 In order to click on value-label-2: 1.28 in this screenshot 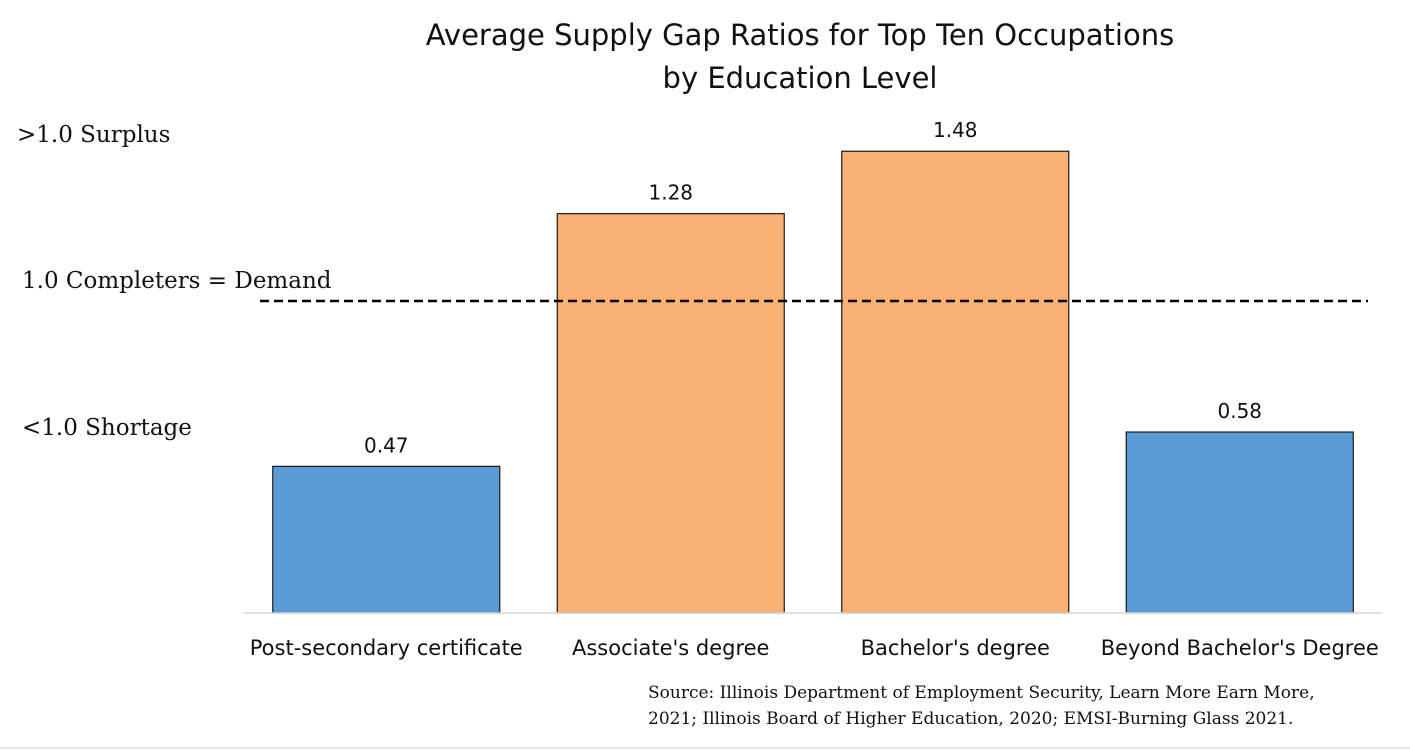, I will do `click(670, 193)`.